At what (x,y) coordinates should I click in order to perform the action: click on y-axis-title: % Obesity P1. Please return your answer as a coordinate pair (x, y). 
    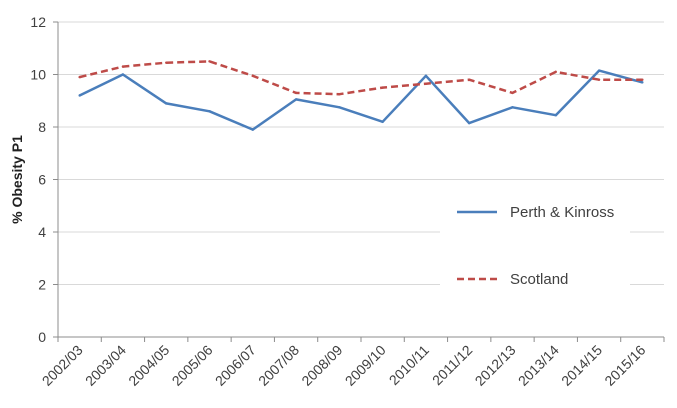
    Looking at the image, I should click on (17, 179).